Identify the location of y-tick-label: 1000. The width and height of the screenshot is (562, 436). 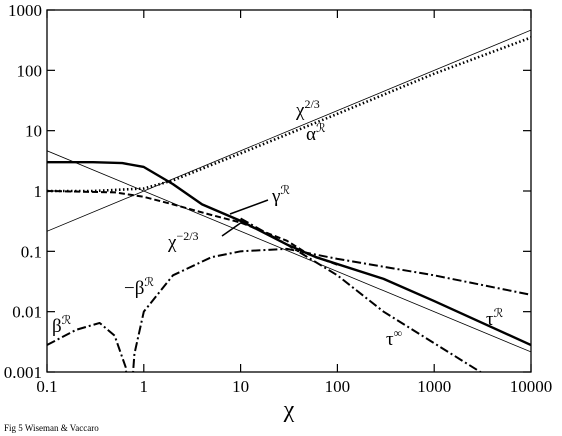
(25, 10).